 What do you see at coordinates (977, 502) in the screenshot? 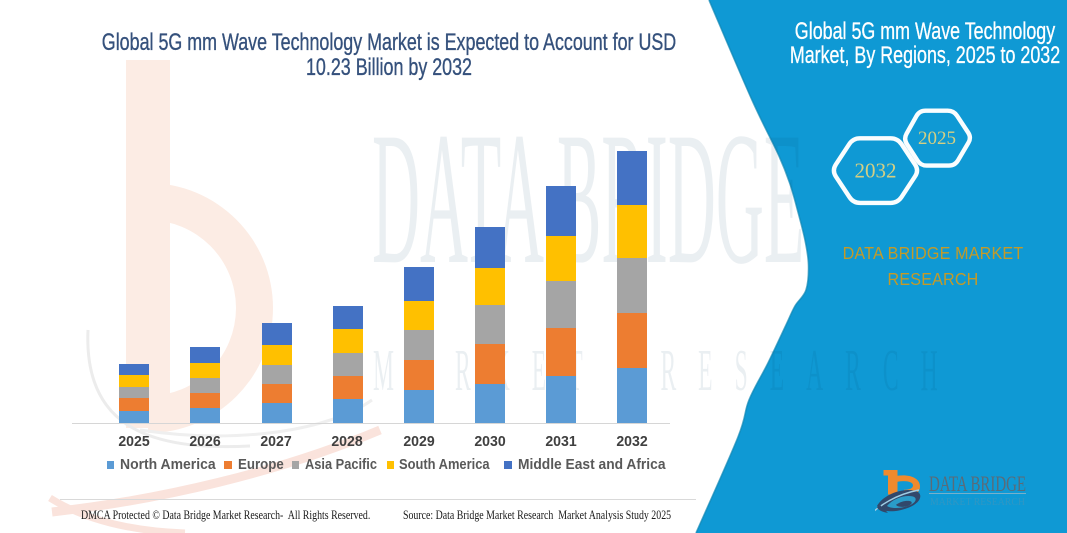
I see `svg-text: MARKET RESEARCH` at bounding box center [977, 502].